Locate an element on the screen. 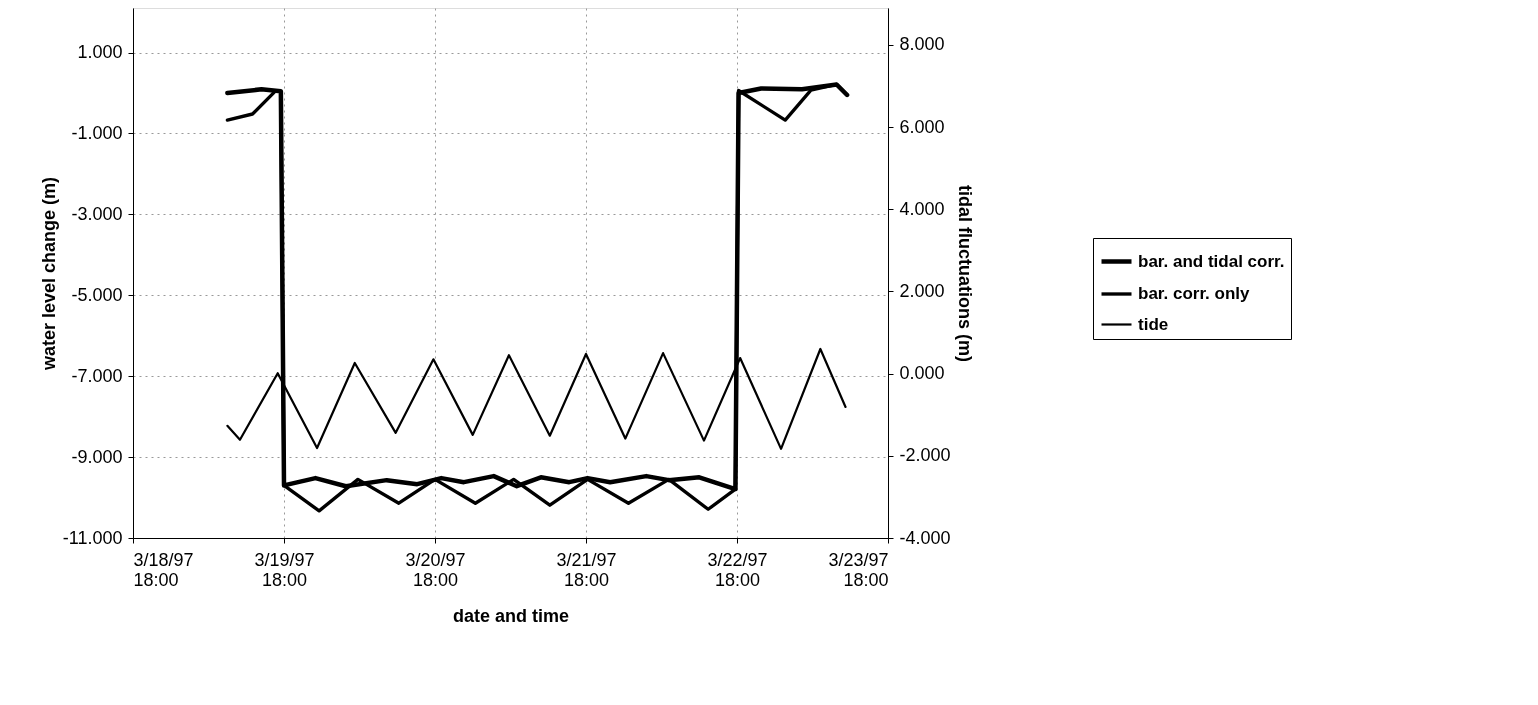 The height and width of the screenshot is (705, 1538). x-tick-label: 3/23/97 18:00 is located at coordinates (858, 569).